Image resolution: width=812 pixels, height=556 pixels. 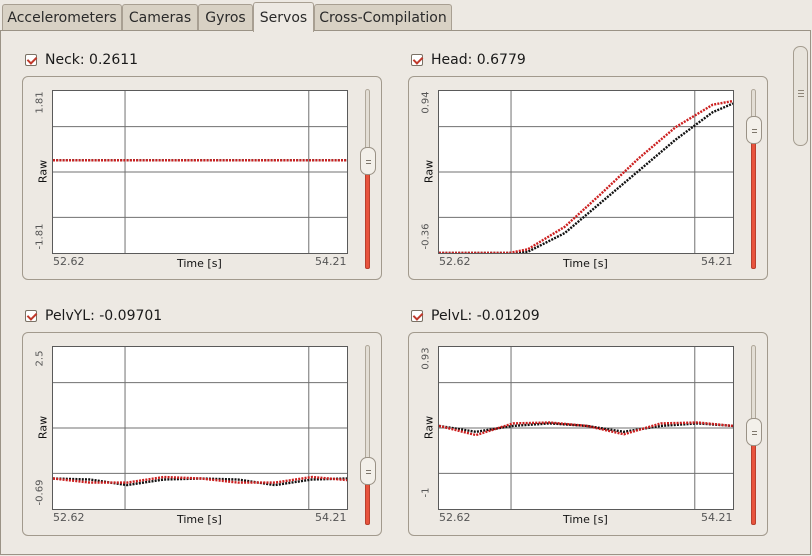 I want to click on tab-cameras: Cameras, so click(x=160, y=17).